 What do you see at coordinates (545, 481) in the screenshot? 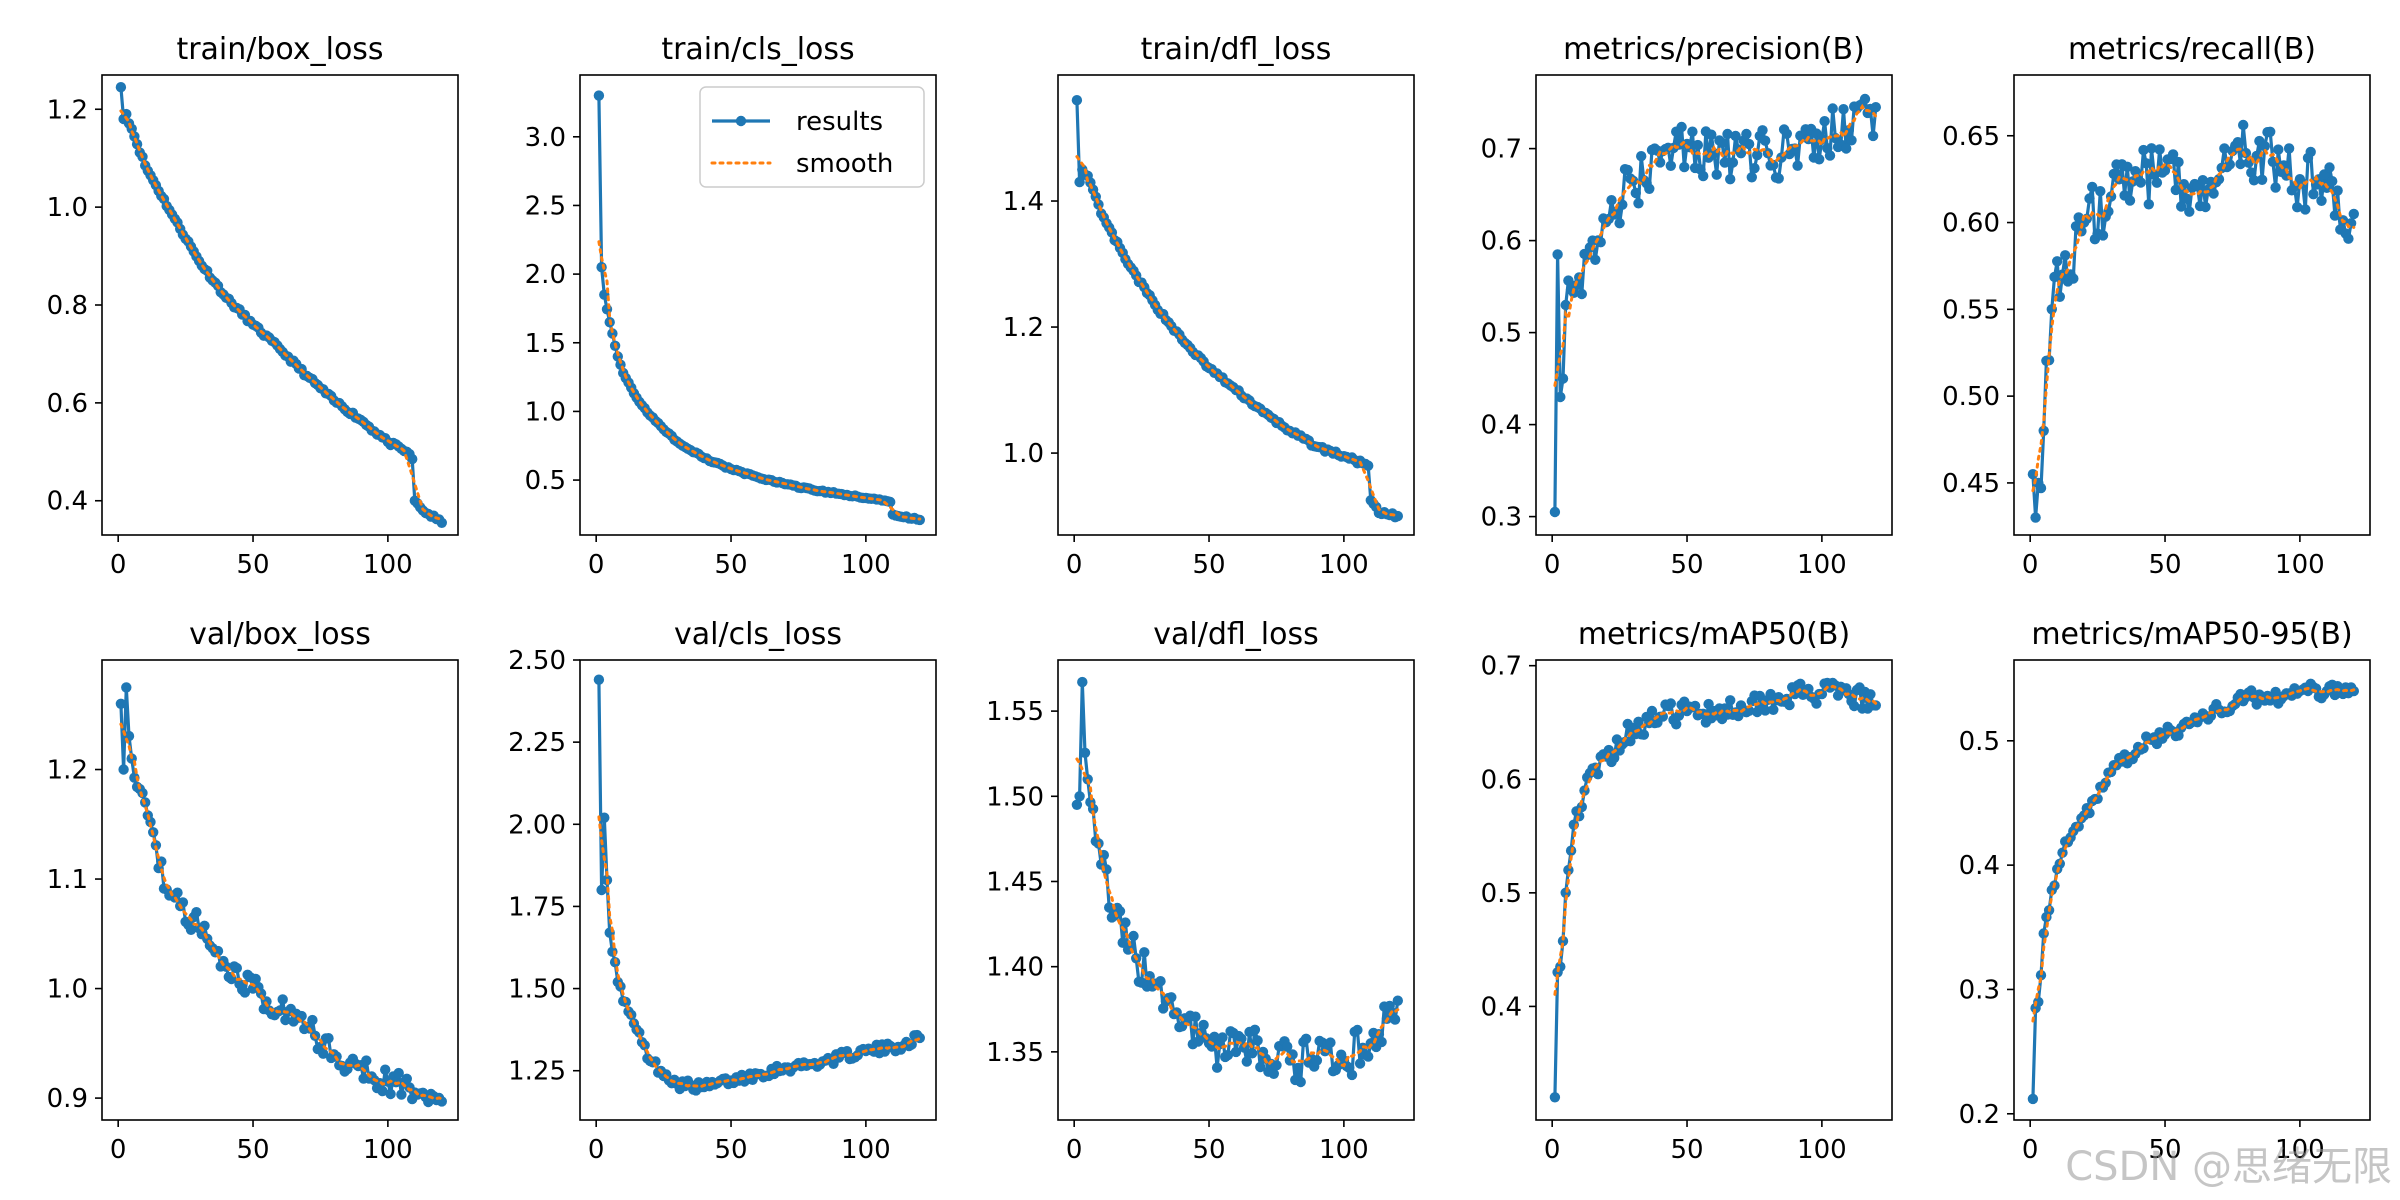
I see `y-tick-label: 0.5` at bounding box center [545, 481].